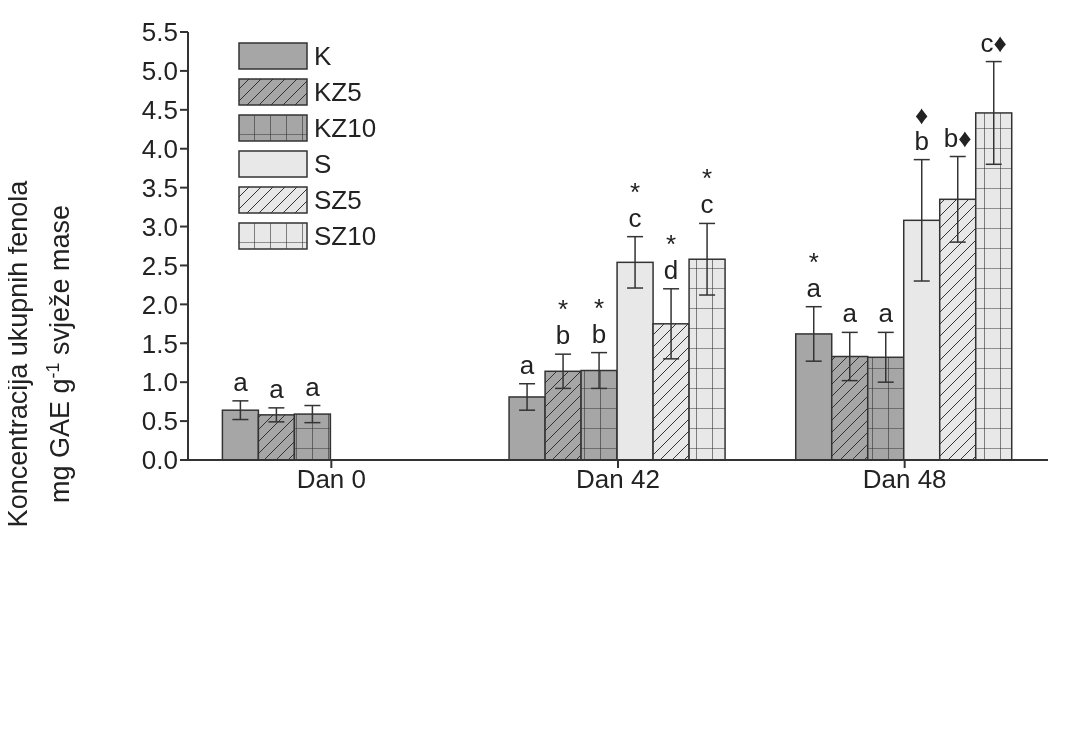 Image resolution: width=1076 pixels, height=734 pixels. Describe the element at coordinates (331, 479) in the screenshot. I see `x-tick-label: Dan 0` at that location.